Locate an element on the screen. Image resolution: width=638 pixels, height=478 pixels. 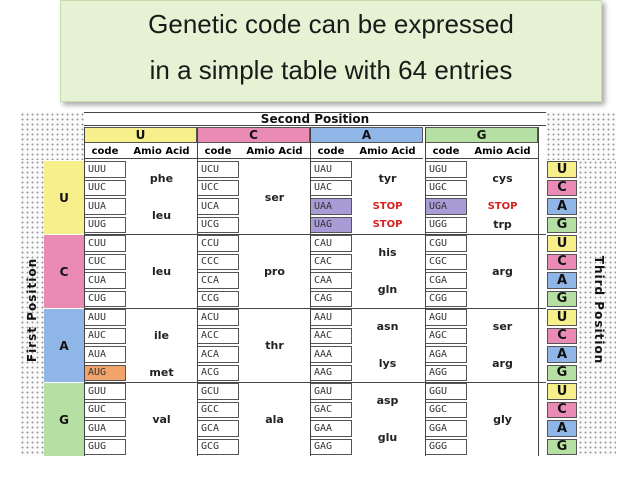
amino-acid-asn: asn is located at coordinates (387, 326).